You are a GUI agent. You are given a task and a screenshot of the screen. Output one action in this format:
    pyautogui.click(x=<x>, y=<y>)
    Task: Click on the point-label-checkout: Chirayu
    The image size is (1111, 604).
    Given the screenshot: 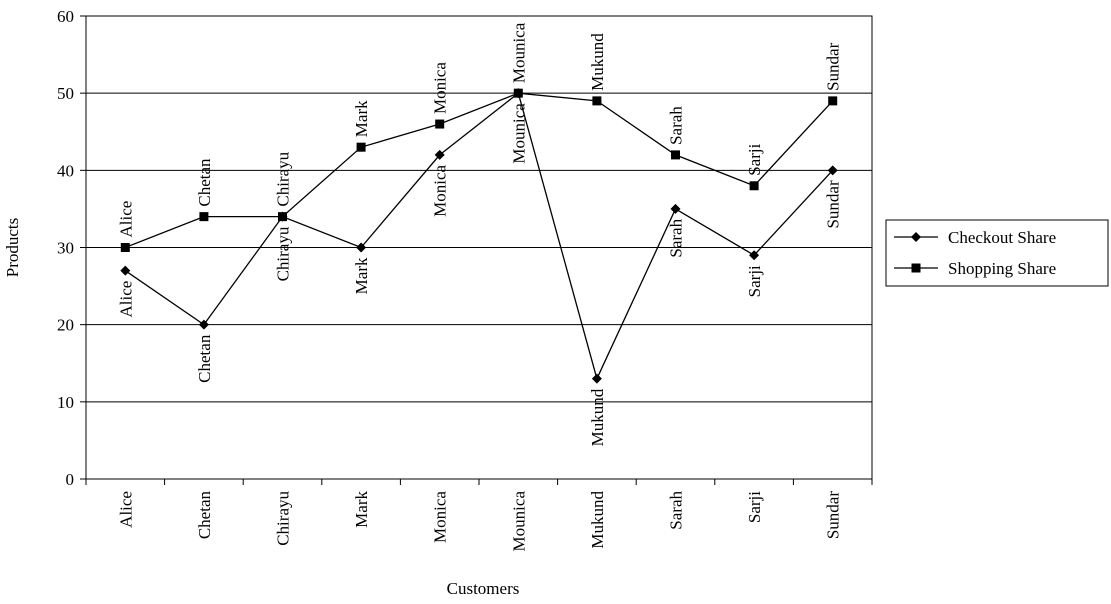 What is the action you would take?
    pyautogui.click(x=283, y=253)
    